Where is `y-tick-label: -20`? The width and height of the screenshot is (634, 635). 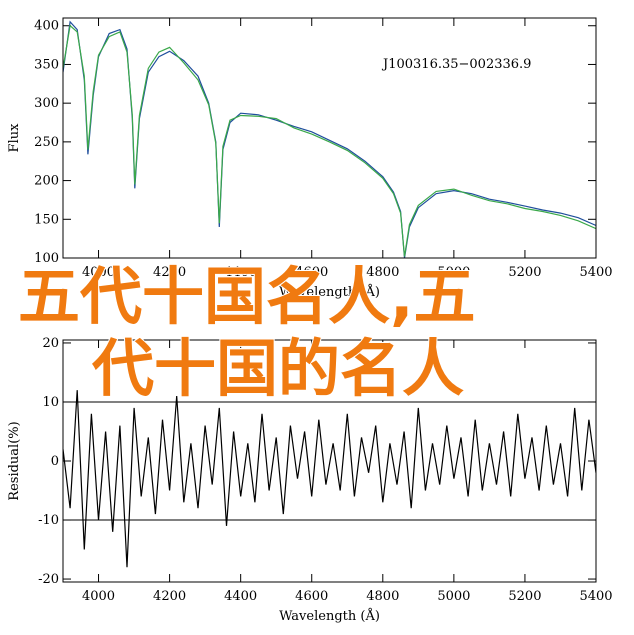
y-tick-label: -20 is located at coordinates (48, 579).